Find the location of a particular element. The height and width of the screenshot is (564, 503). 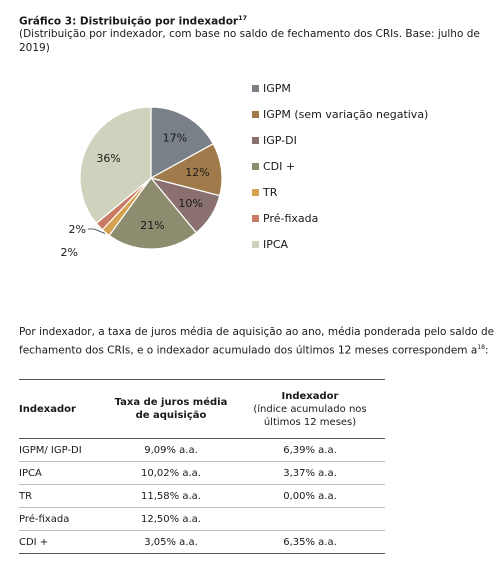

legend-swatch-igpm is located at coordinates (255, 88).